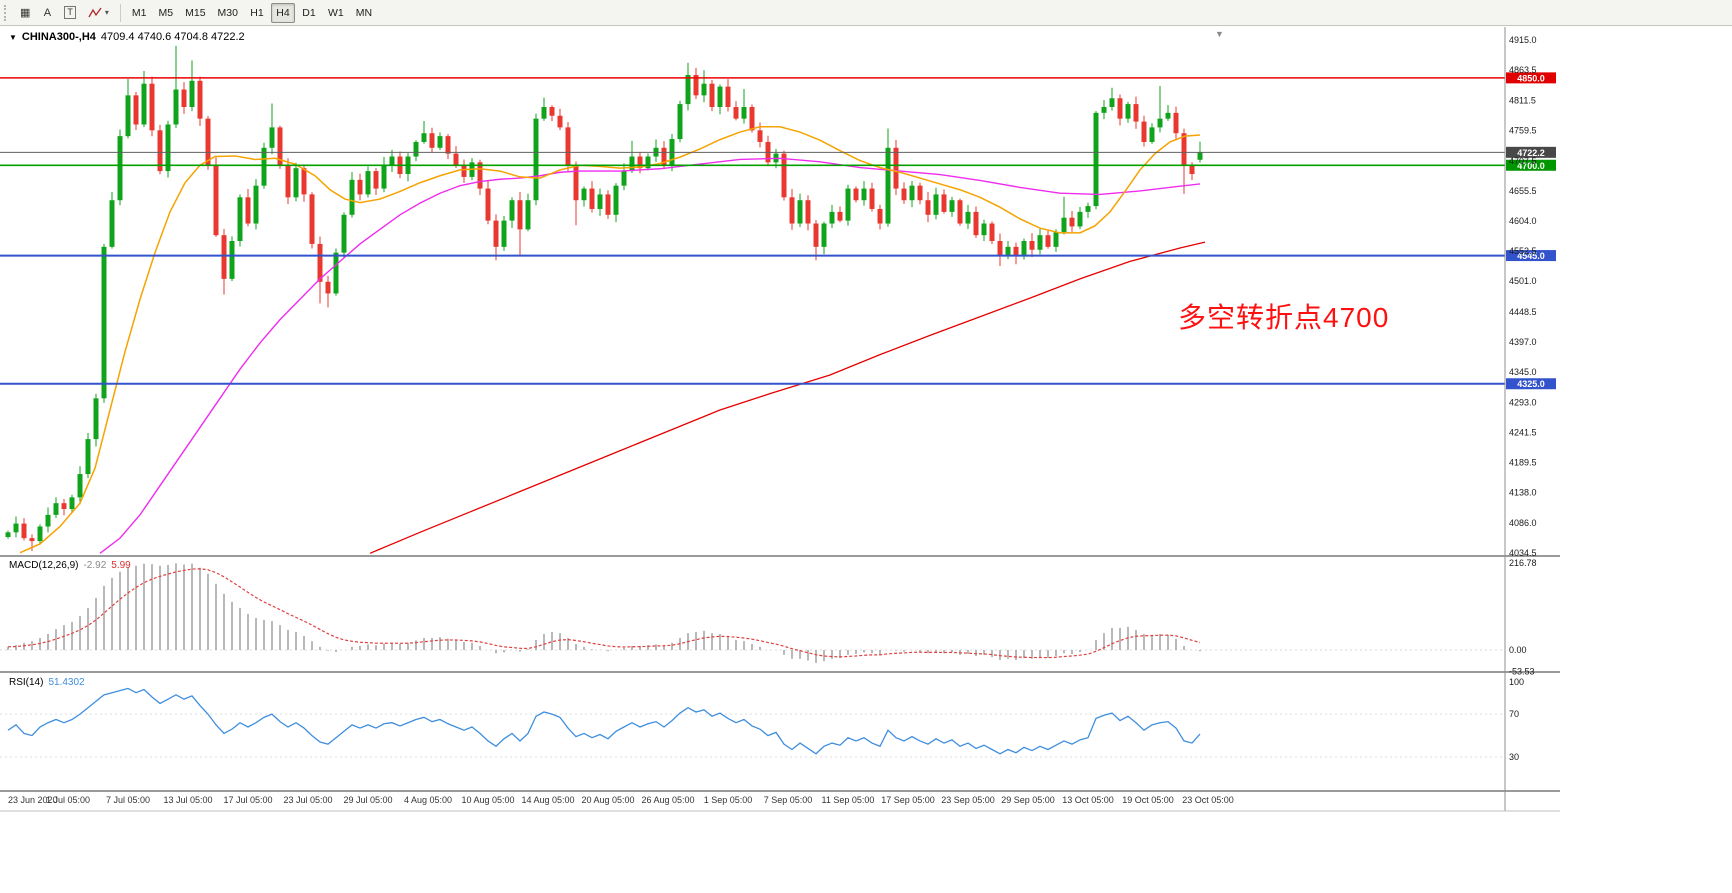 This screenshot has width=1732, height=893. What do you see at coordinates (44, 565) in the screenshot?
I see `macd-name: MACD(12,26,9)` at bounding box center [44, 565].